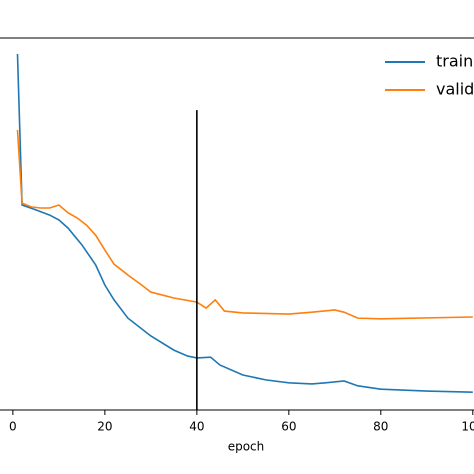  What do you see at coordinates (467, 427) in the screenshot?
I see `x-tick-label: 100` at bounding box center [467, 427].